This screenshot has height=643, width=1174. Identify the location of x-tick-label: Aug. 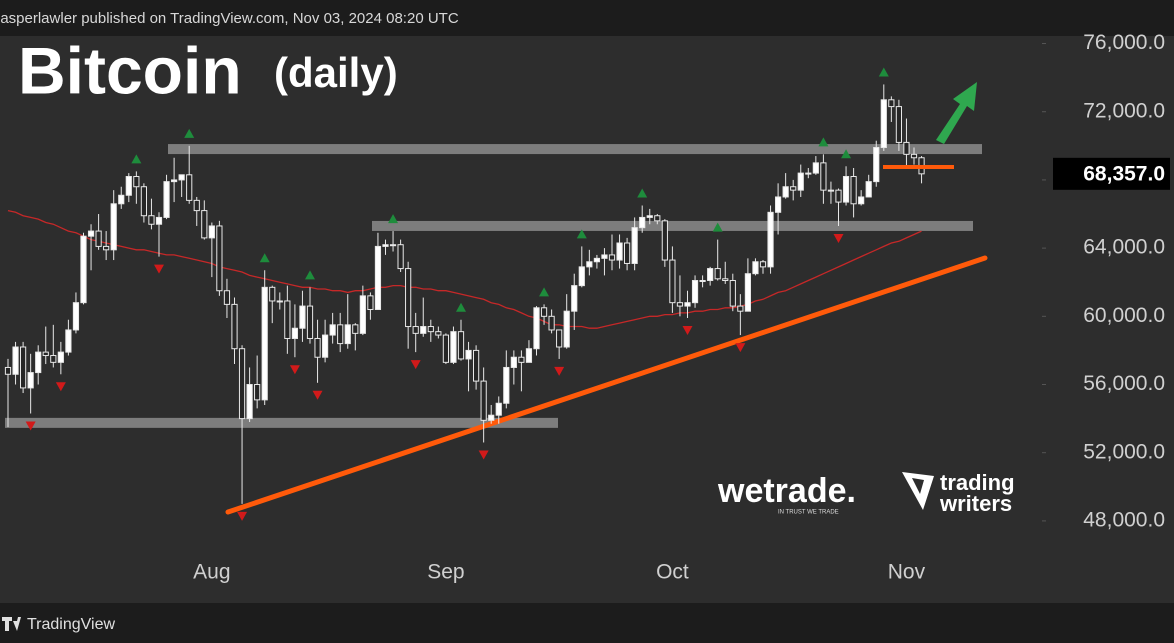
(211, 572).